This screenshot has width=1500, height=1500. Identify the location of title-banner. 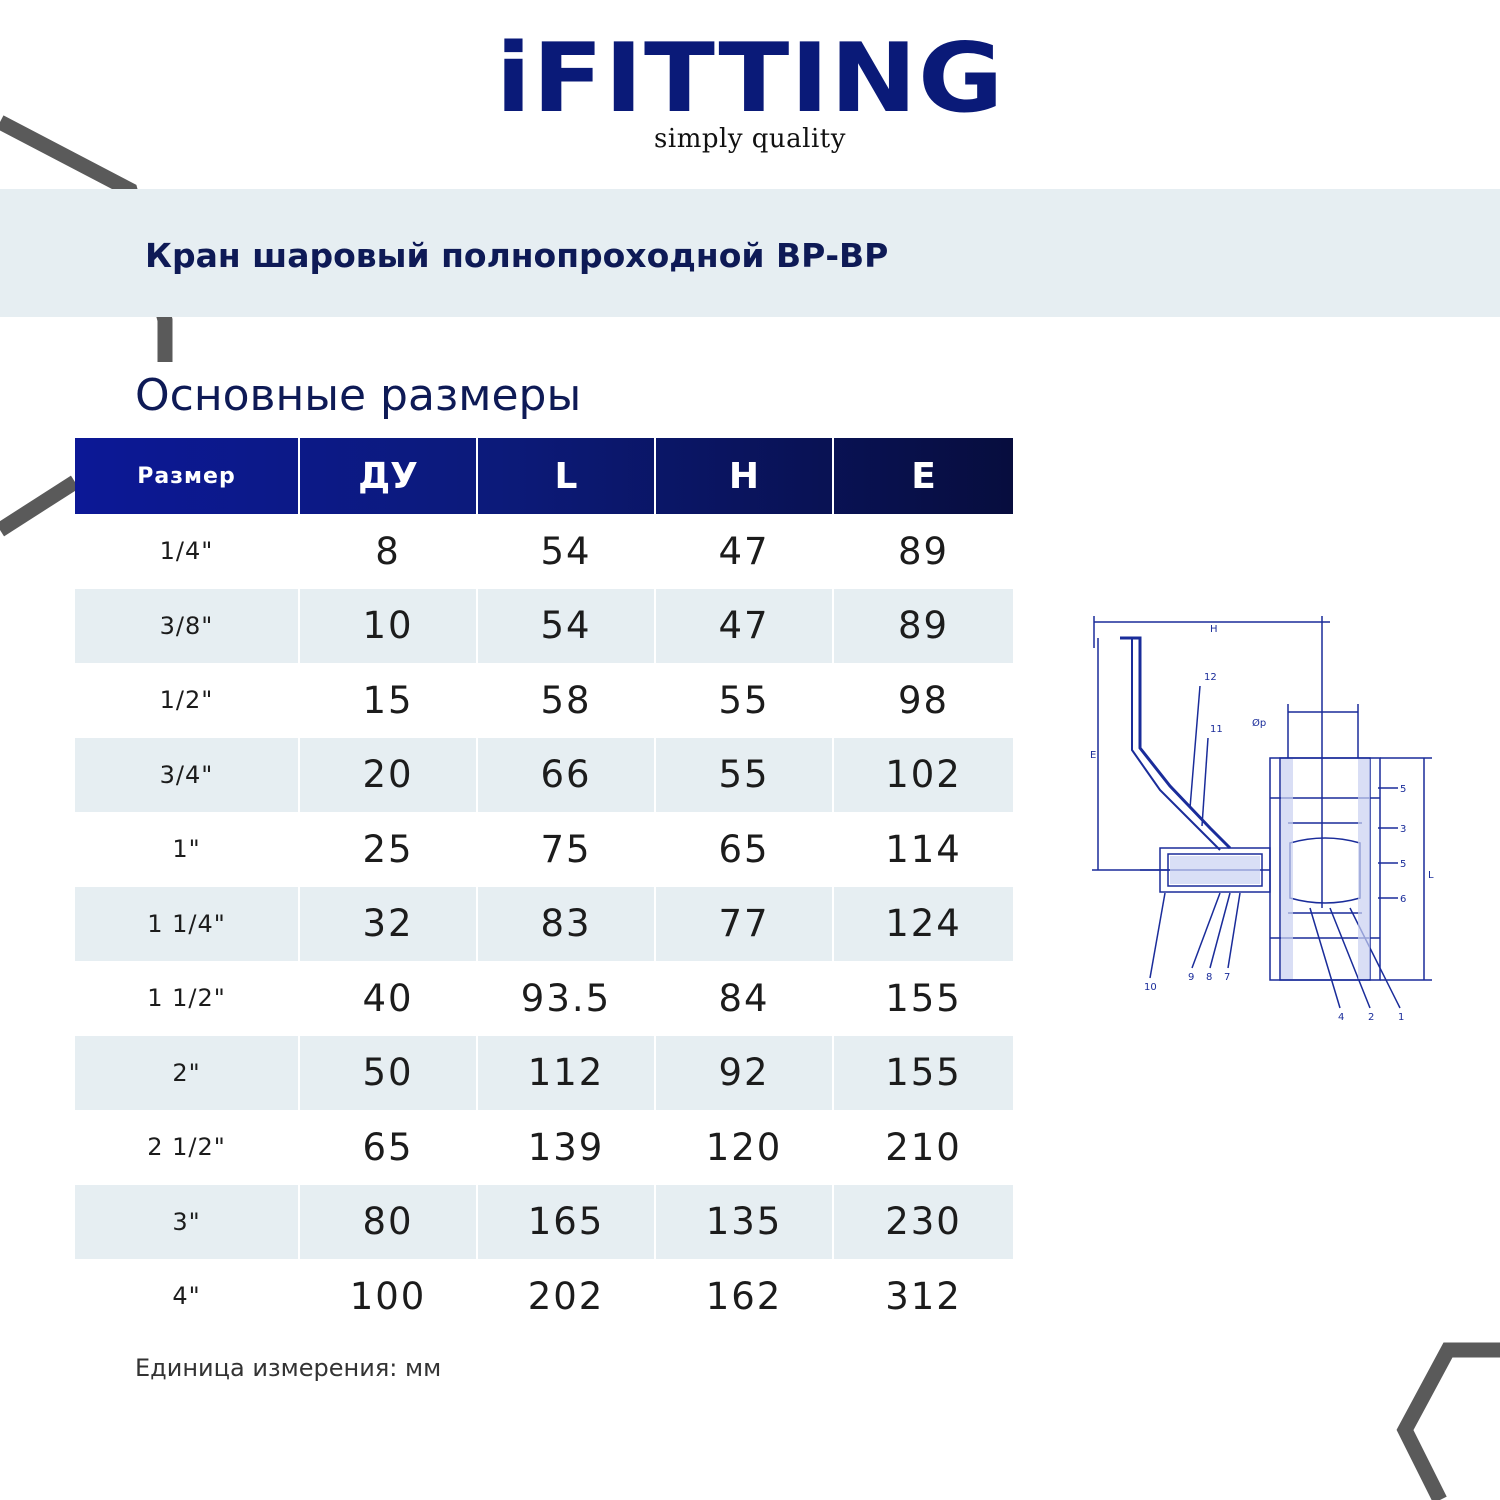
(750, 253).